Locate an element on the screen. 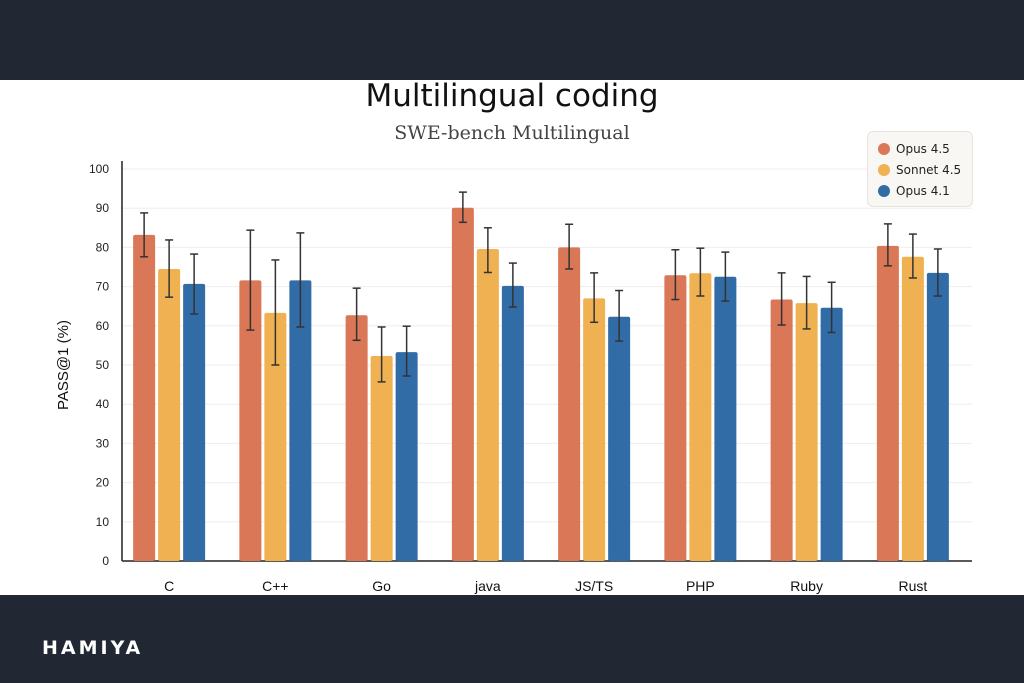 Image resolution: width=1024 pixels, height=683 pixels. legend-label: Opus 4.5 is located at coordinates (923, 149).